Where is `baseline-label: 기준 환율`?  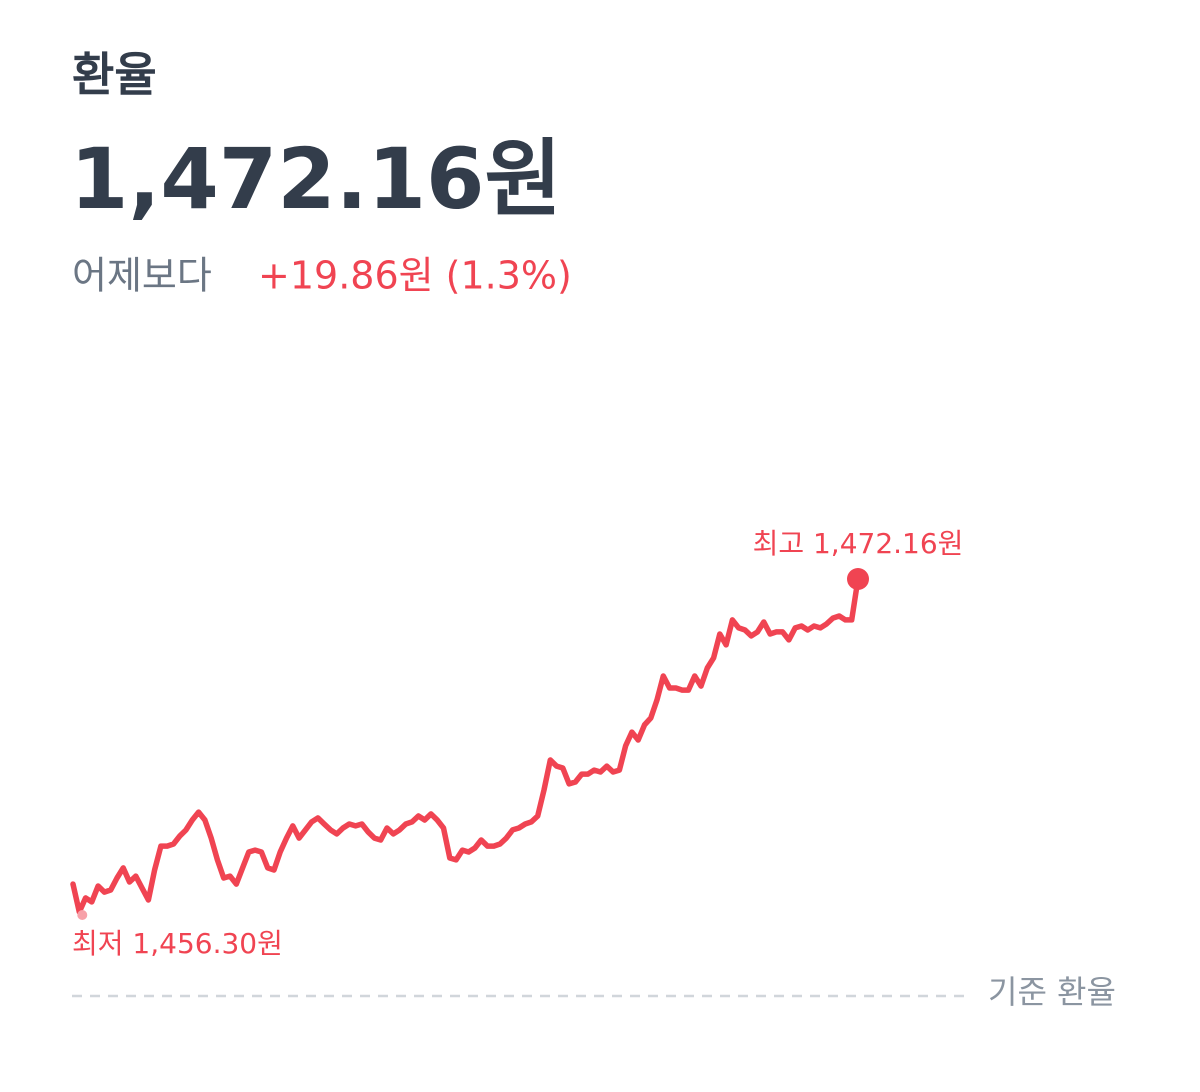
baseline-label: 기준 환율 is located at coordinates (1052, 992).